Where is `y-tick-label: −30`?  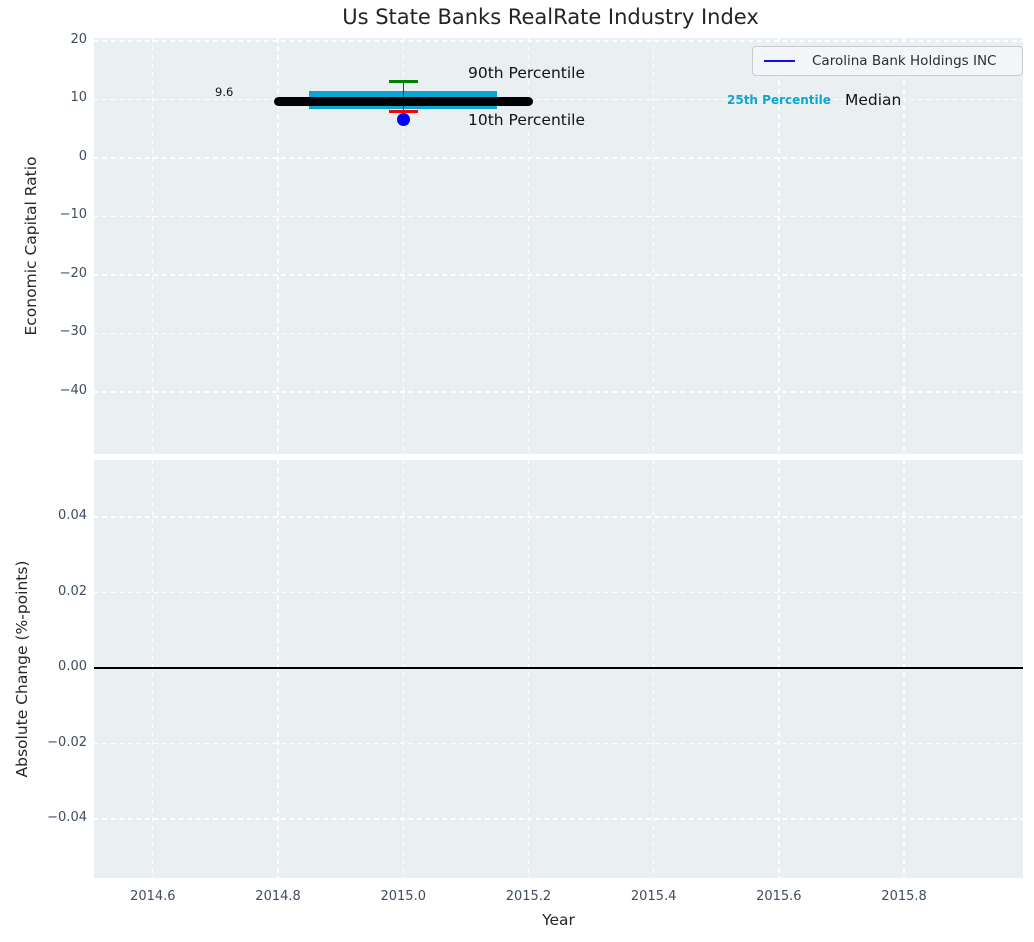 y-tick-label: −30 is located at coordinates (73, 332).